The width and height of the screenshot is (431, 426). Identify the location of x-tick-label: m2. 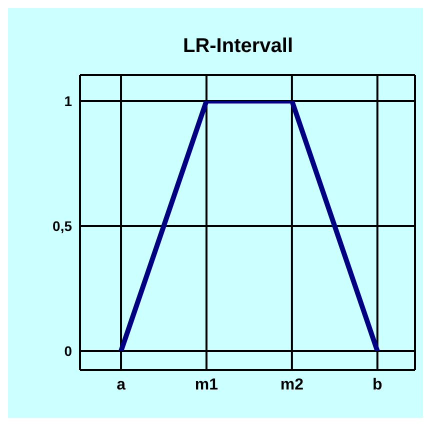
(292, 385).